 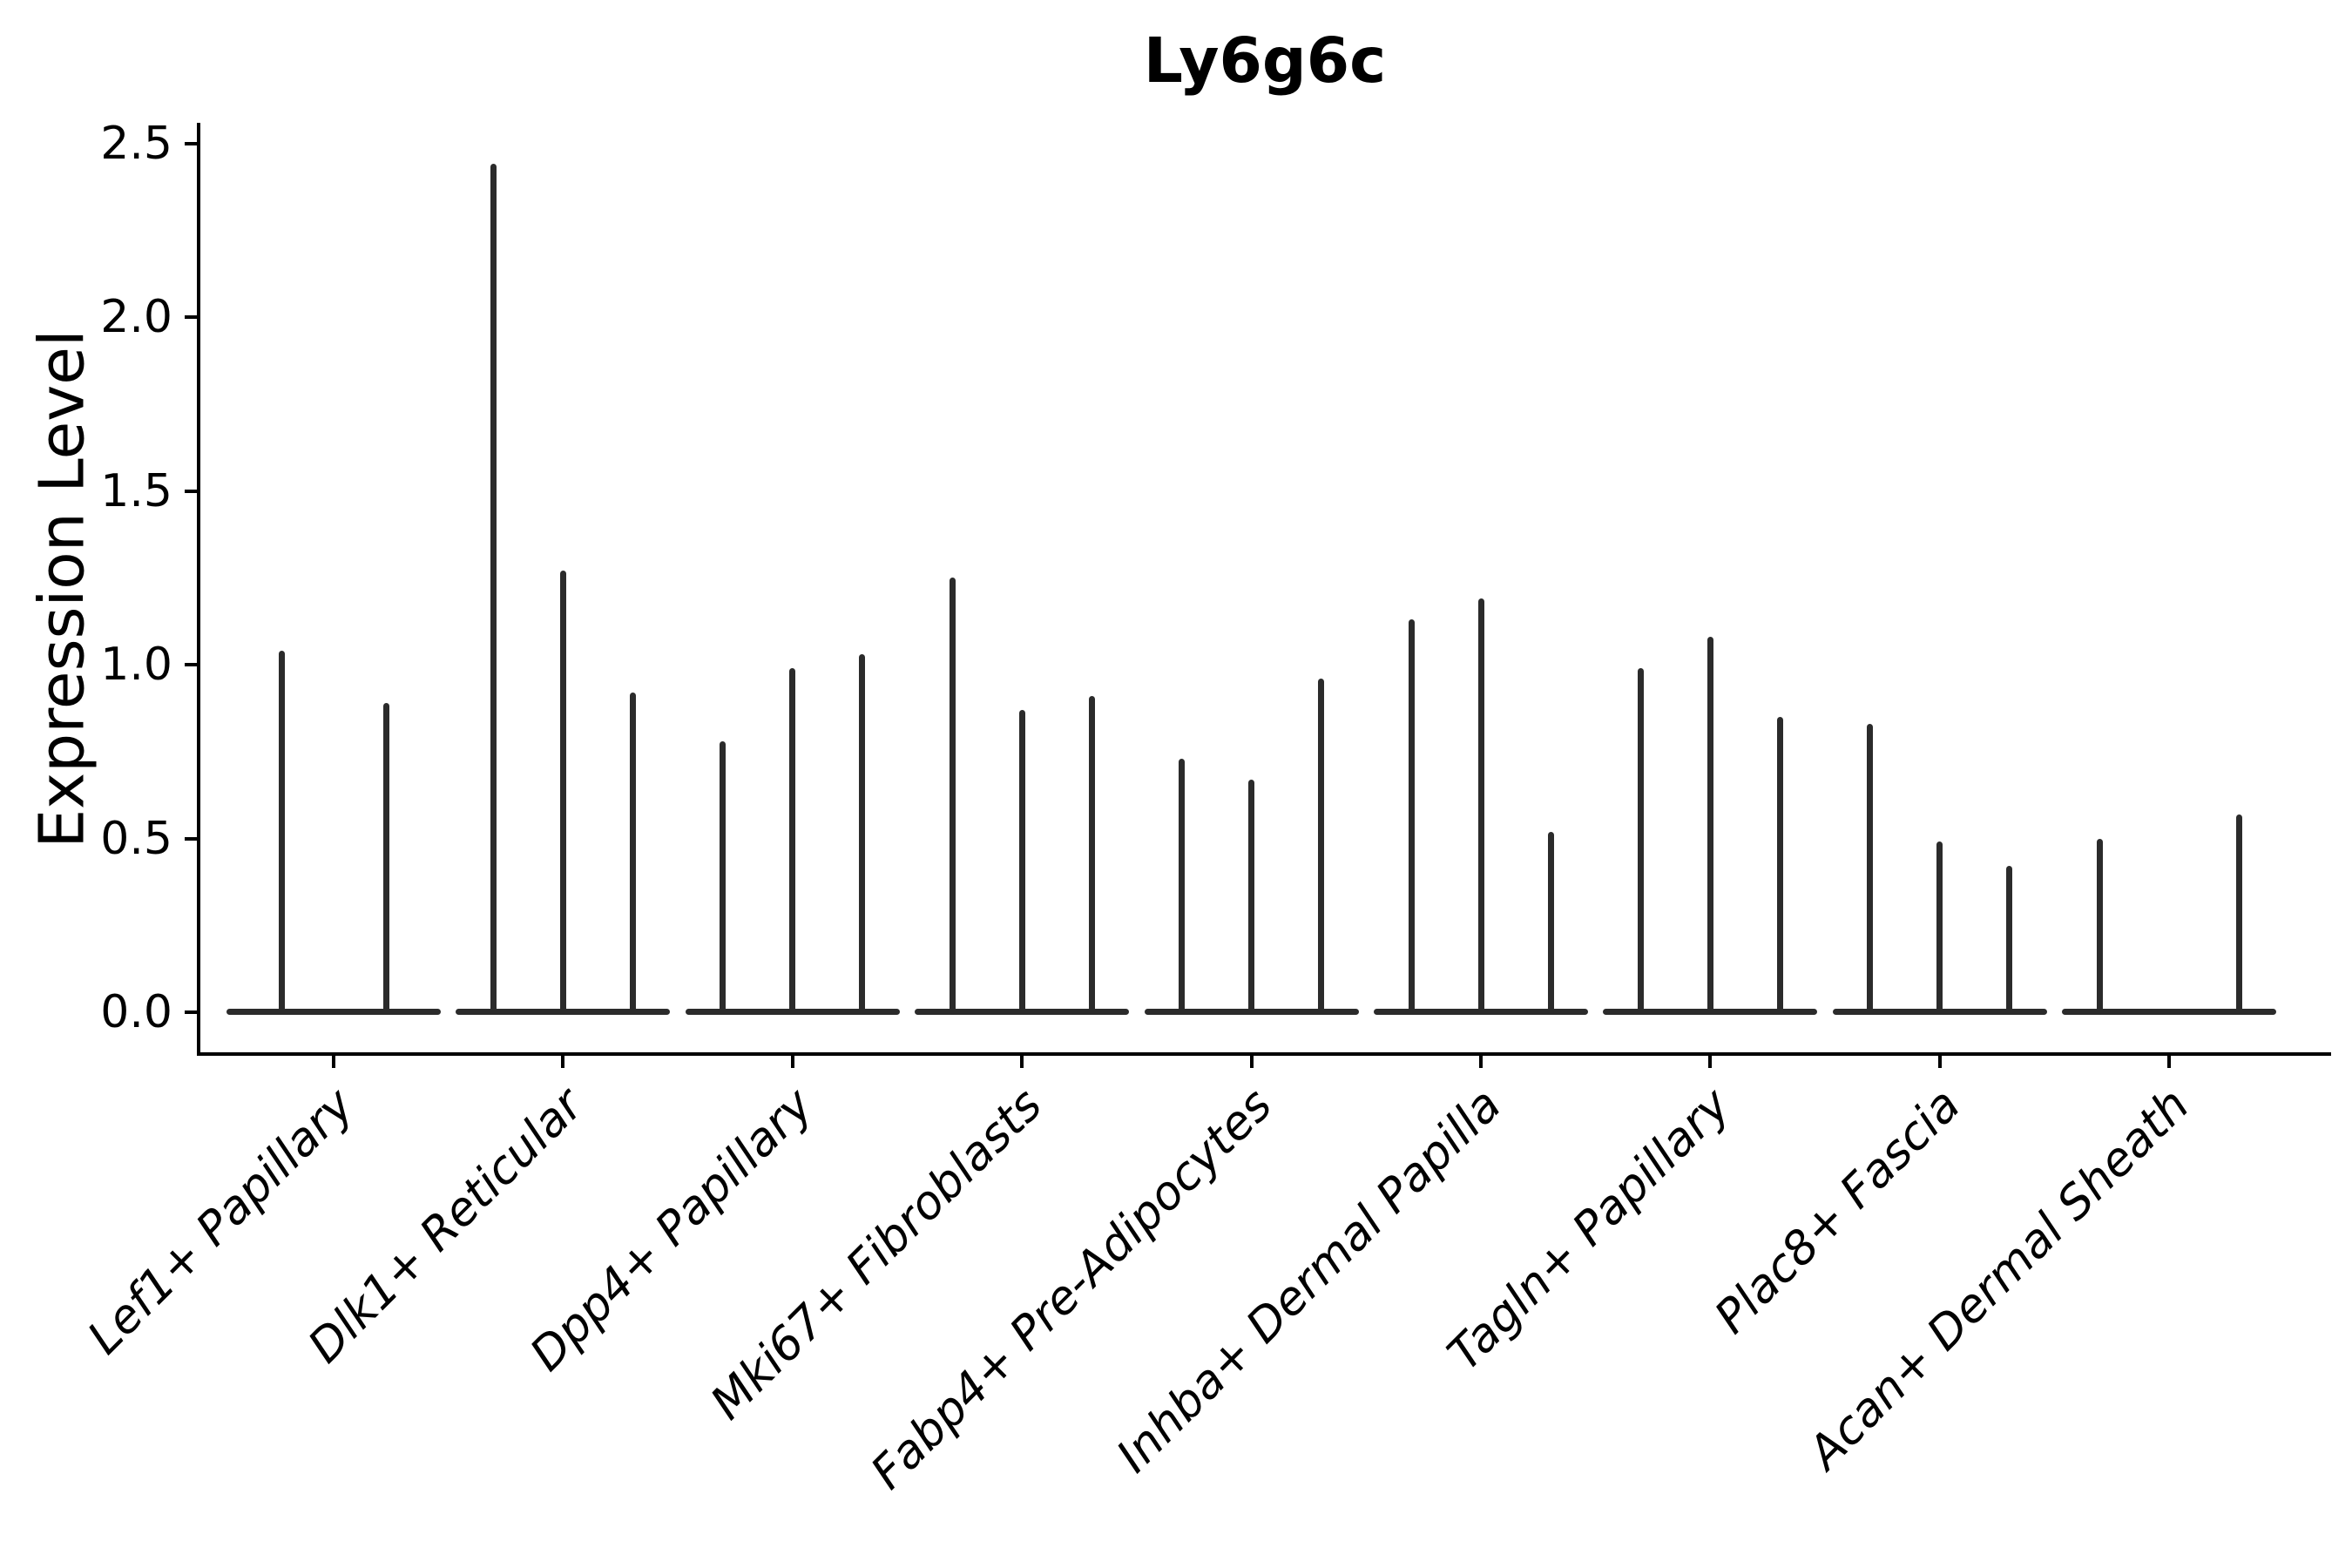 What do you see at coordinates (136, 490) in the screenshot?
I see `y-tick-label: 1.5` at bounding box center [136, 490].